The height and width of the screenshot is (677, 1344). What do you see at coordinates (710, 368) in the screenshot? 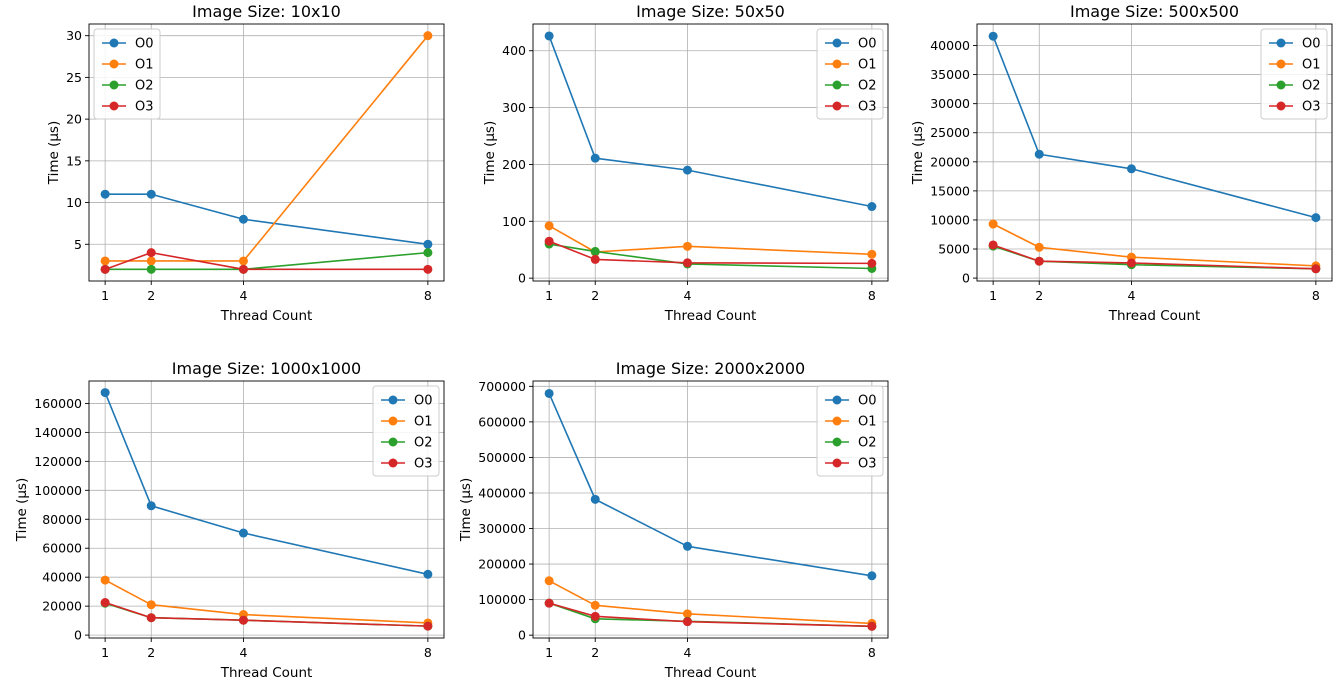
I see `chart-title: Image Size: 2000x2000` at bounding box center [710, 368].